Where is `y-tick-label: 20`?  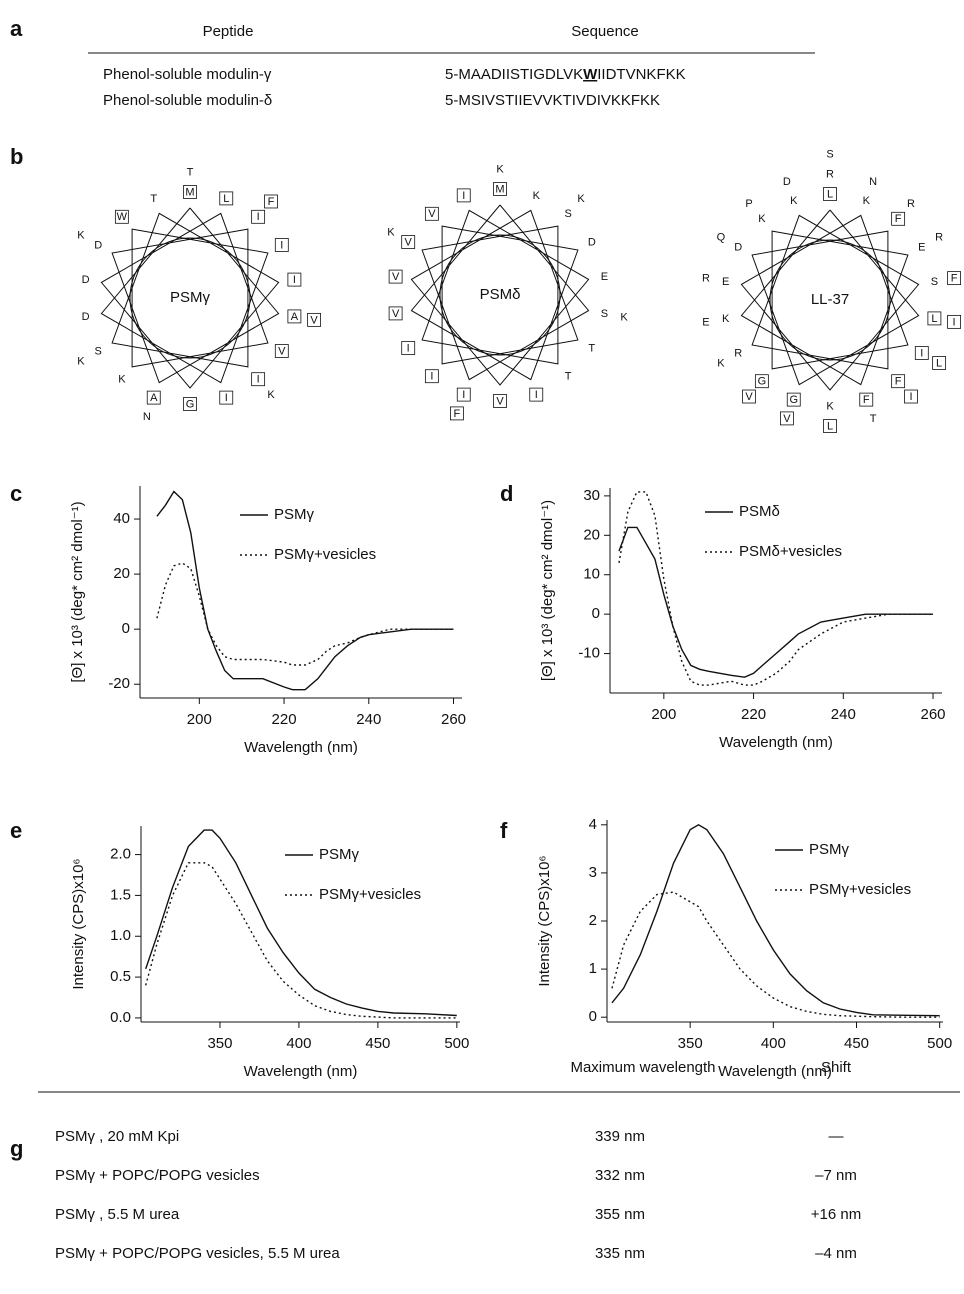 y-tick-label: 20 is located at coordinates (591, 534).